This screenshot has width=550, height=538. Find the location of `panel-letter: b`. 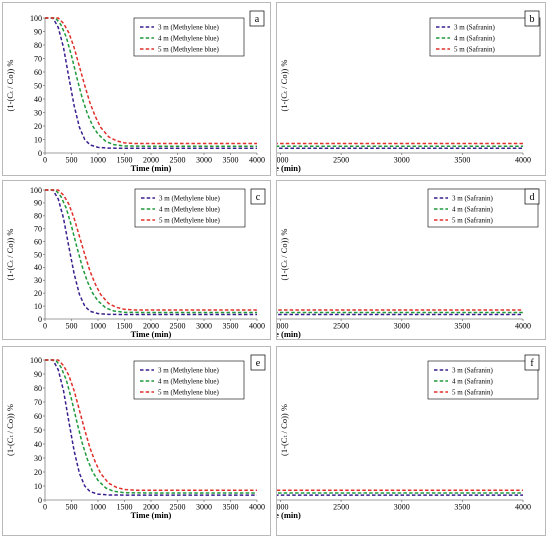

panel-letter: b is located at coordinates (532, 19).